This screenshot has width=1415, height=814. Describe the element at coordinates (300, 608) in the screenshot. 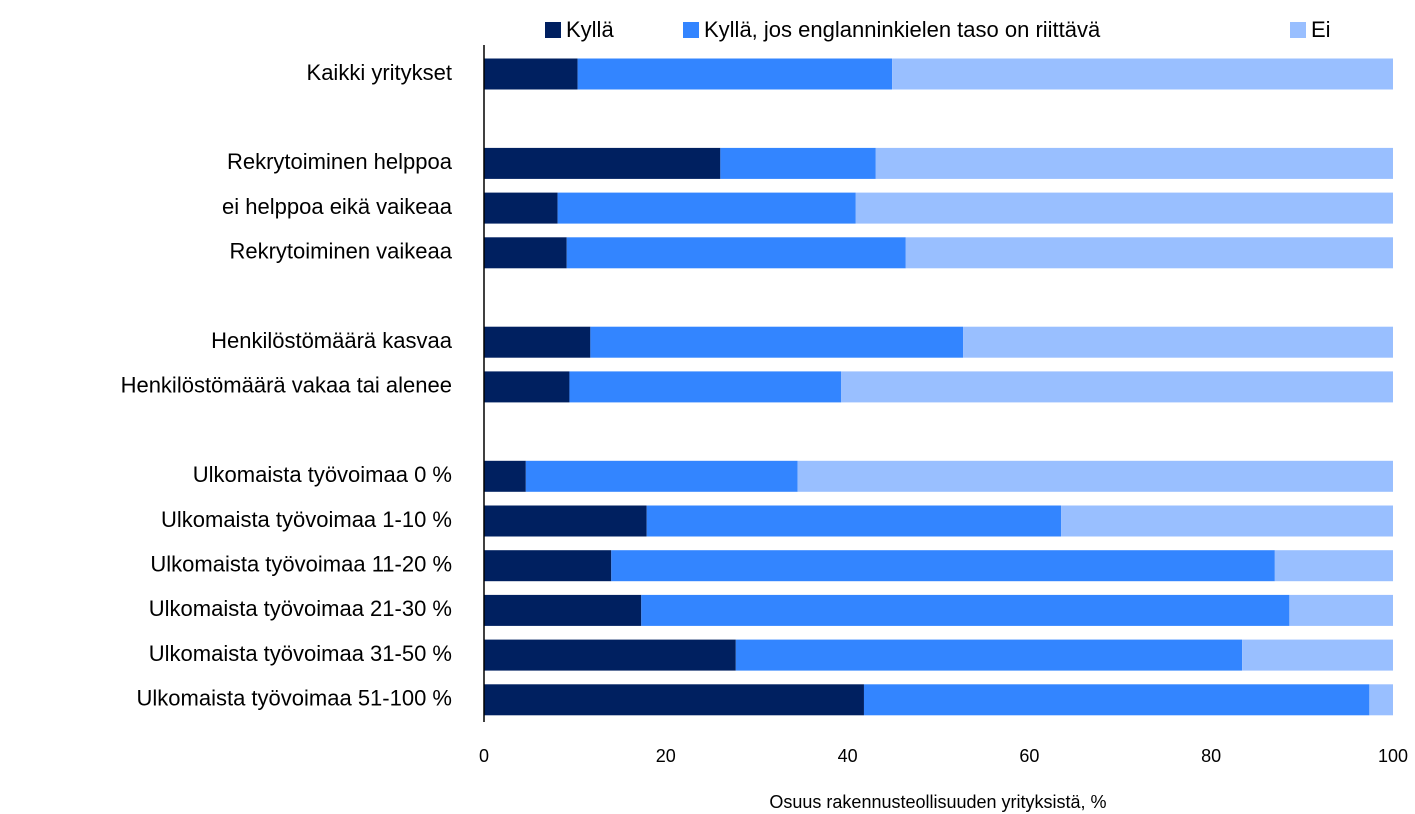

I see `y-tick-label: Ulkomaista työvoimaa 21-30 %` at that location.